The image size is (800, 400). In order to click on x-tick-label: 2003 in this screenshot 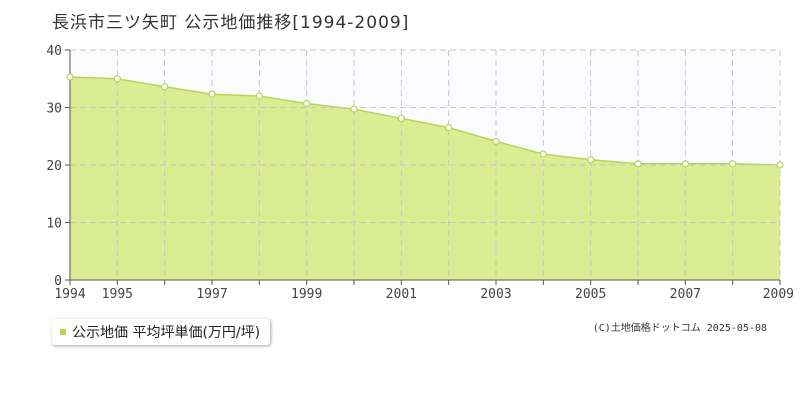, I will do `click(495, 294)`.